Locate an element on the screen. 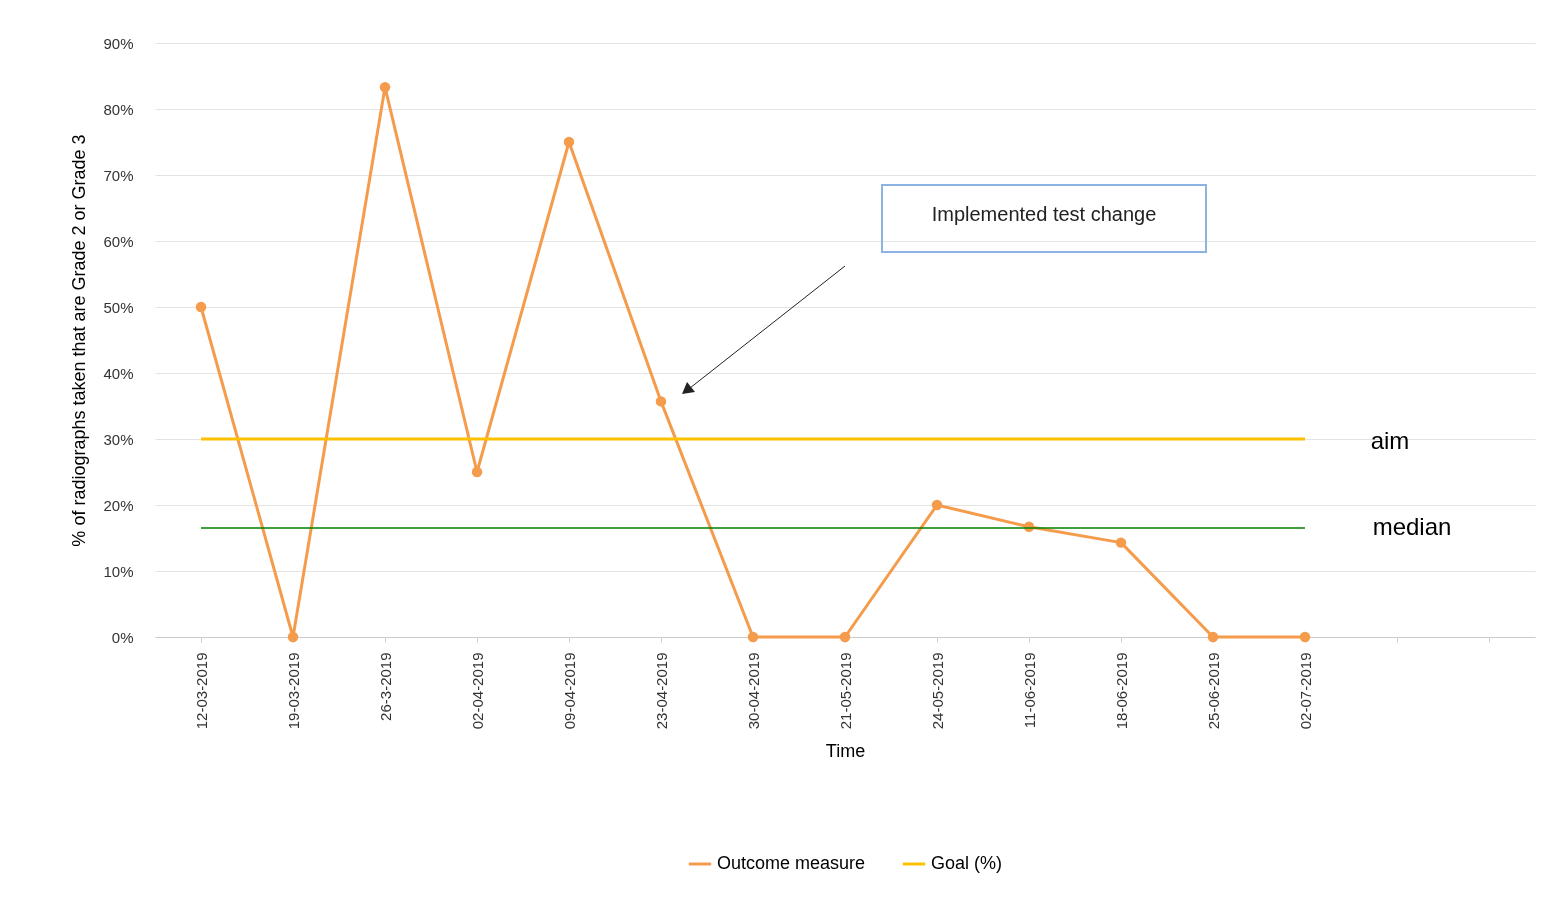  x-tick-label: 02-04-2019 is located at coordinates (477, 691).